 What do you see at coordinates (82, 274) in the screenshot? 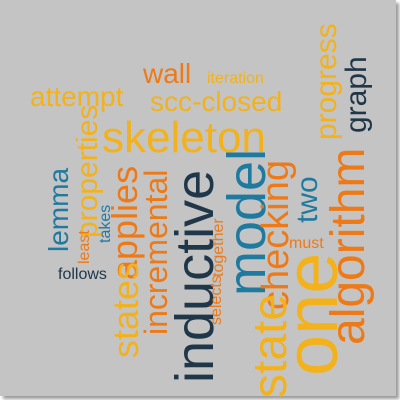
I see `word-follows: follows` at bounding box center [82, 274].